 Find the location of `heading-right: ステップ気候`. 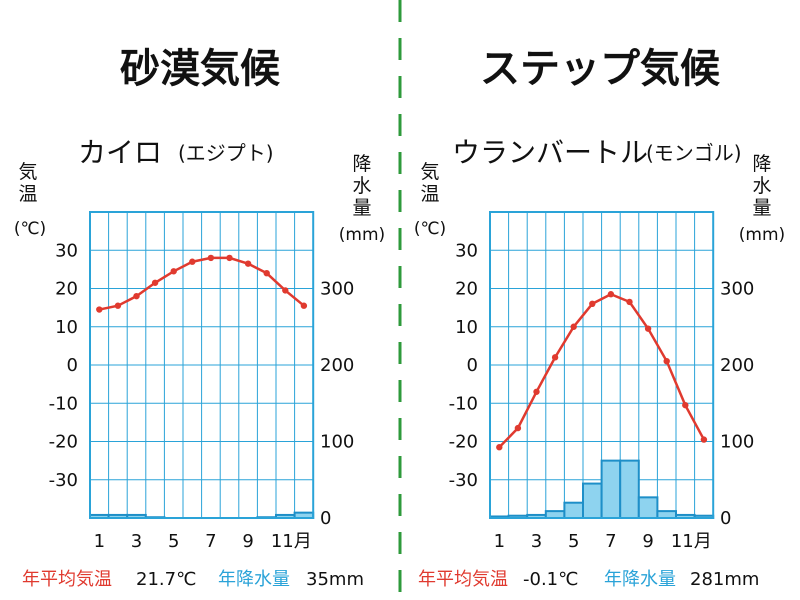

heading-right: ステップ気候 is located at coordinates (600, 69).